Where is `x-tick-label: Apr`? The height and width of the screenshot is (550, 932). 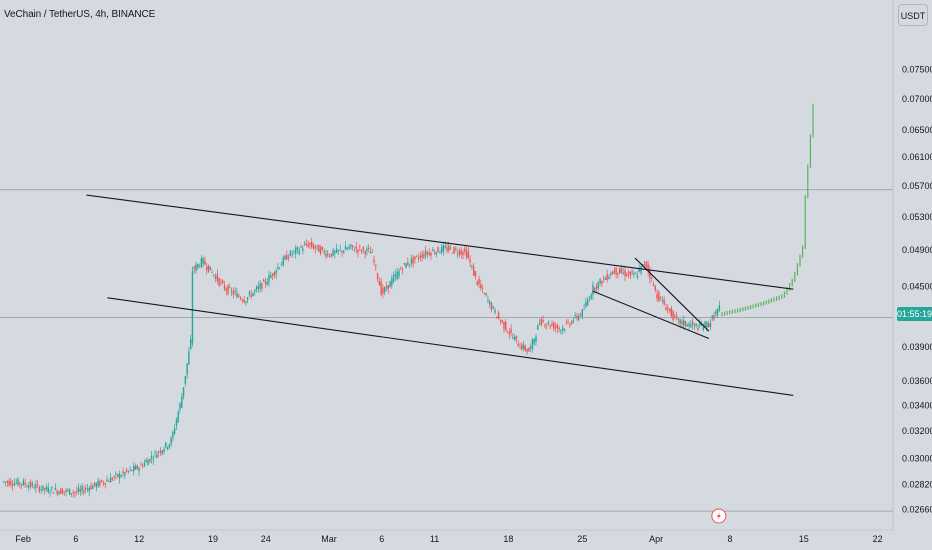 x-tick-label: Apr is located at coordinates (656, 539).